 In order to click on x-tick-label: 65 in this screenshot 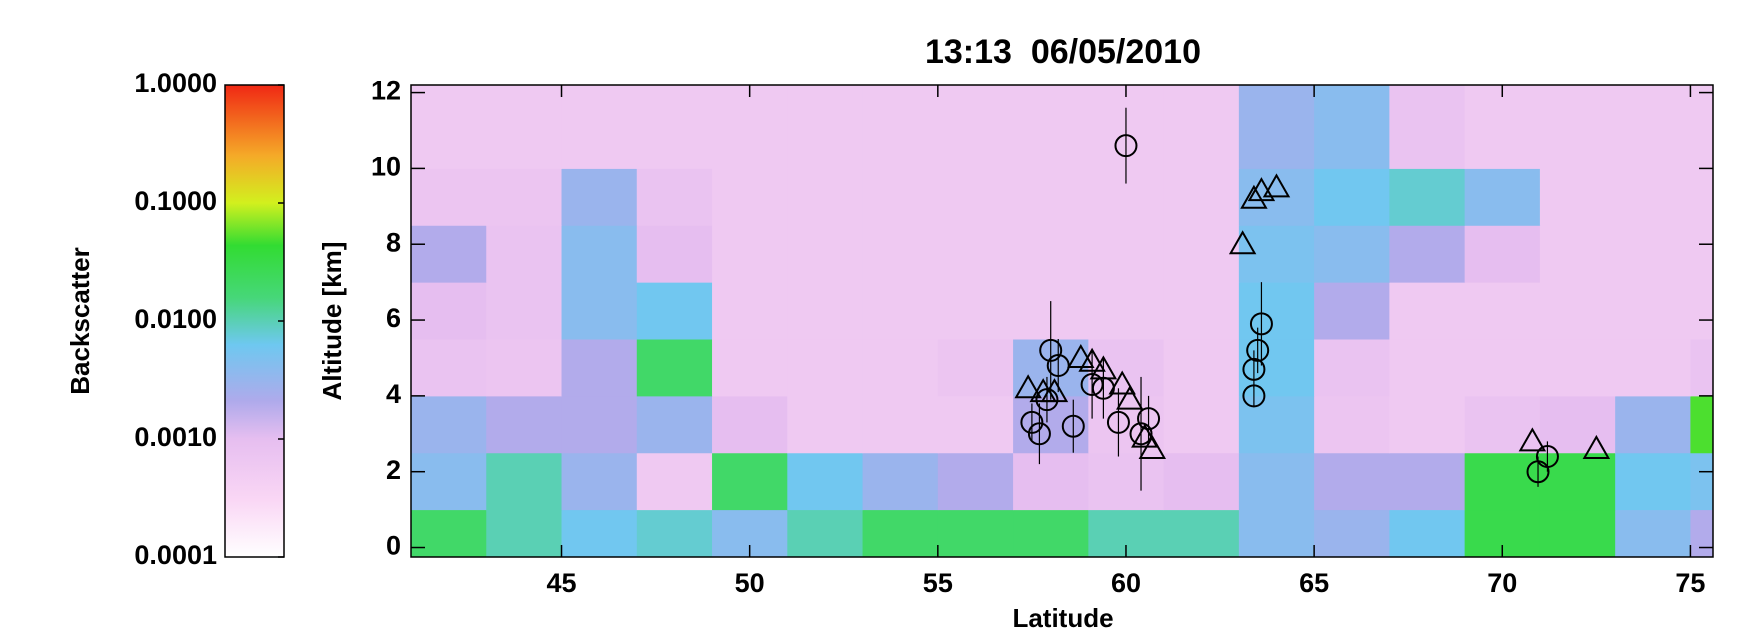, I will do `click(1314, 583)`.